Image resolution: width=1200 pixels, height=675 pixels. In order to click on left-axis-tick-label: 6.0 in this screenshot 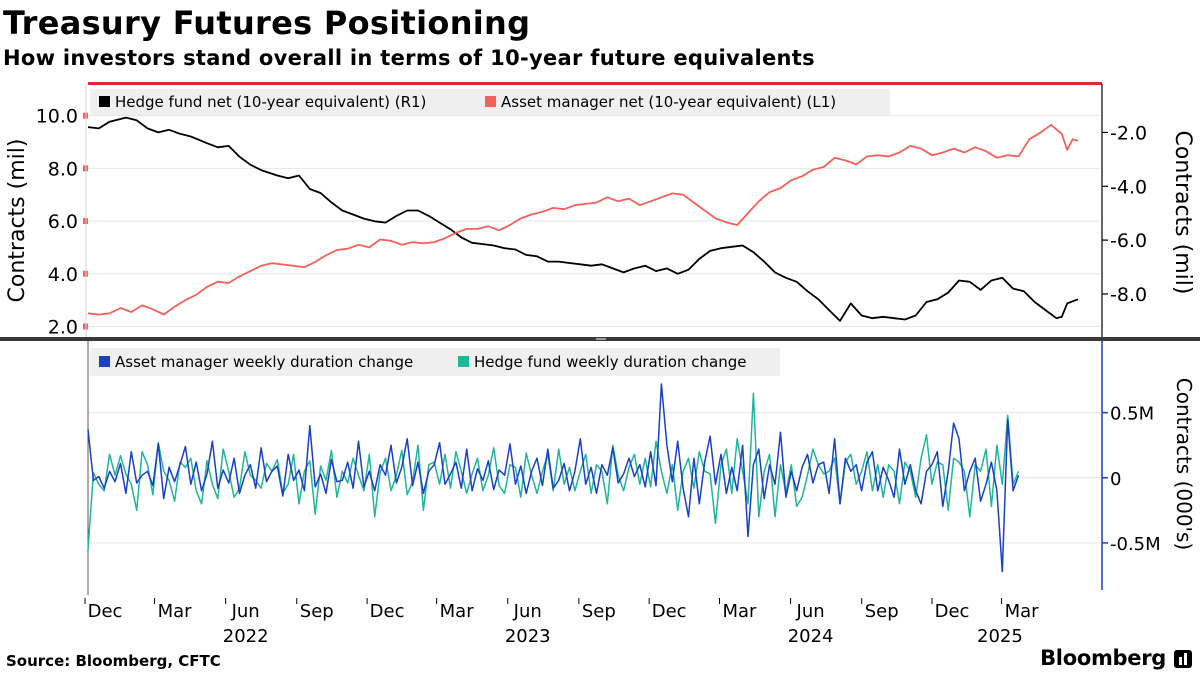, I will do `click(63, 222)`.